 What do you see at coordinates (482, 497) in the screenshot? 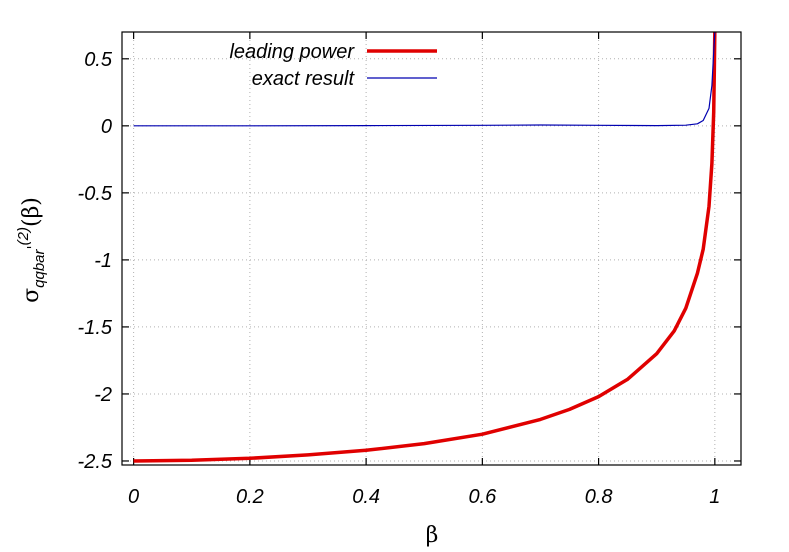
I see `x-tick-label: 0.6` at bounding box center [482, 497].